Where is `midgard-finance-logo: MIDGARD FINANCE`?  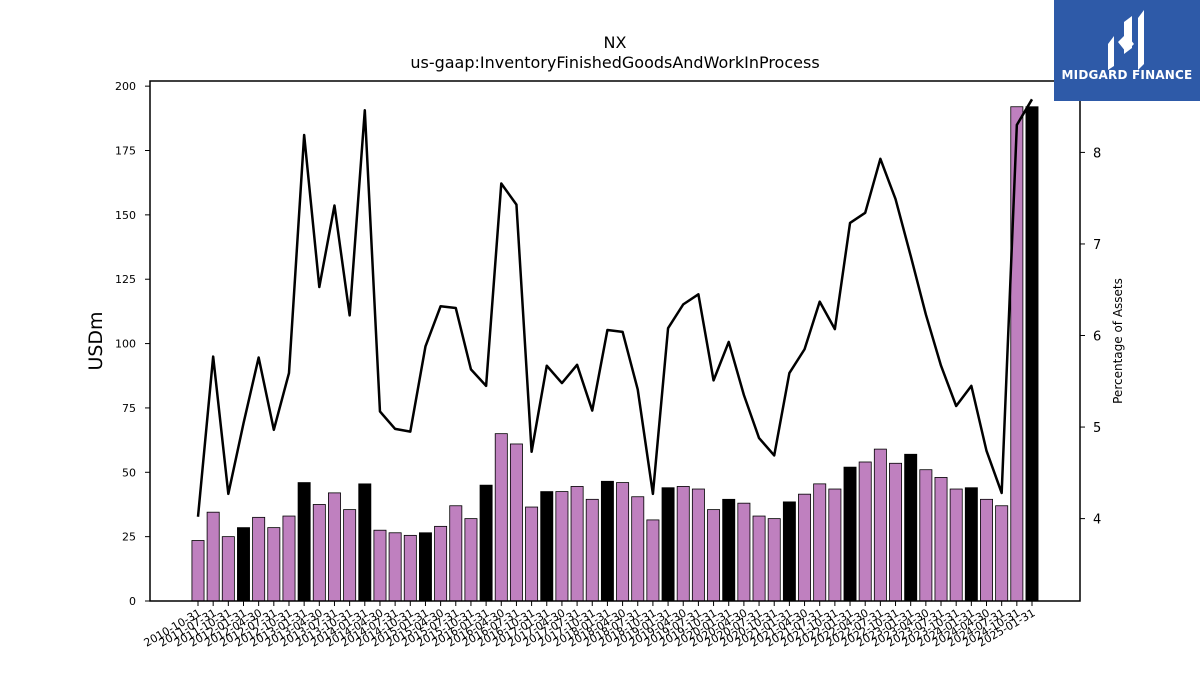 midgard-finance-logo: MIDGARD FINANCE is located at coordinates (1127, 50).